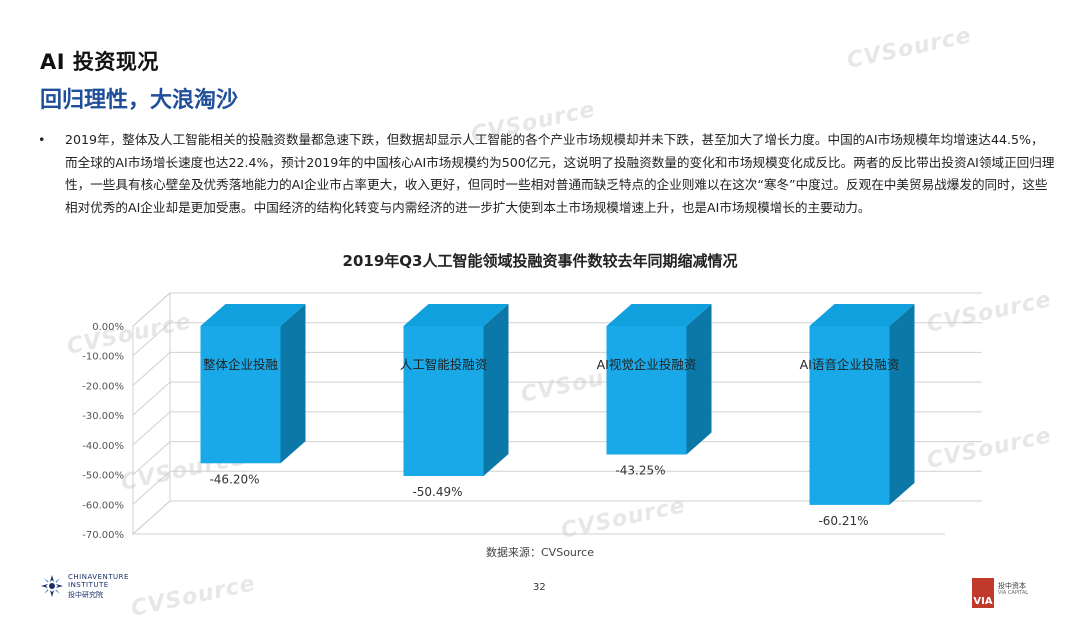 The width and height of the screenshot is (1080, 626). I want to click on page-number: 32, so click(539, 587).